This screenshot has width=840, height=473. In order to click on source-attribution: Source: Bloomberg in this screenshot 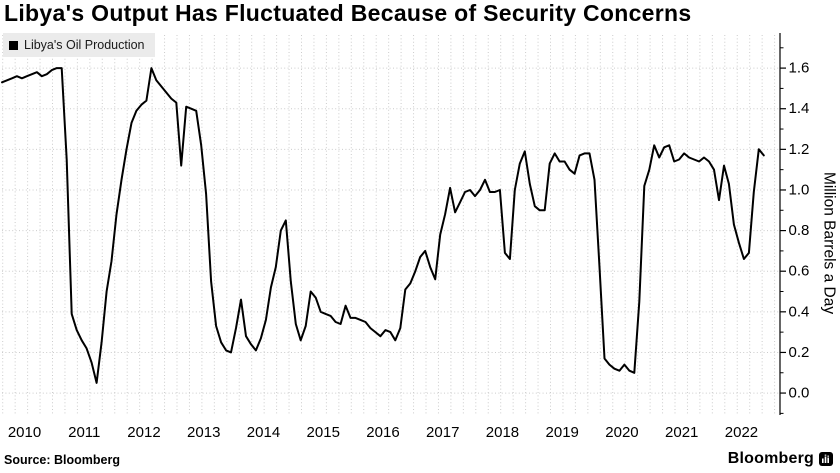, I will do `click(62, 460)`.